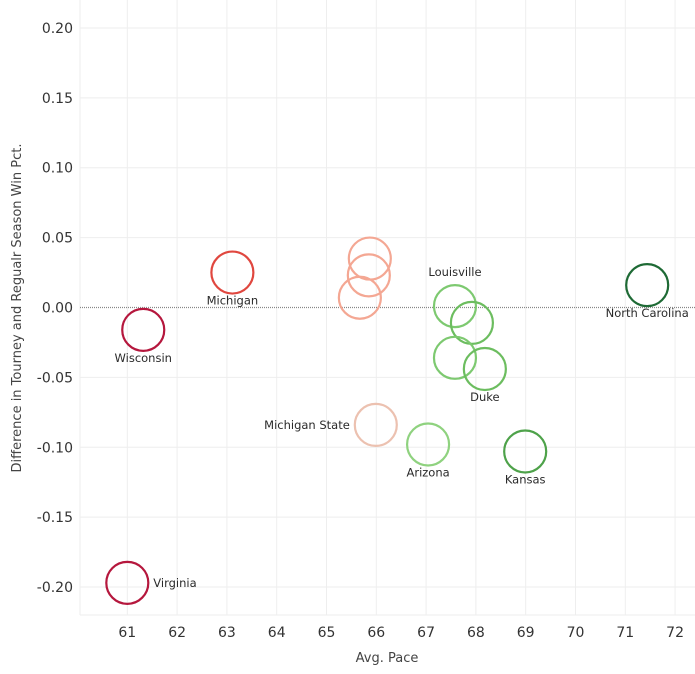 Image resolution: width=695 pixels, height=674 pixels. Describe the element at coordinates (55, 448) in the screenshot. I see `y-tick-label: -0.10` at that location.